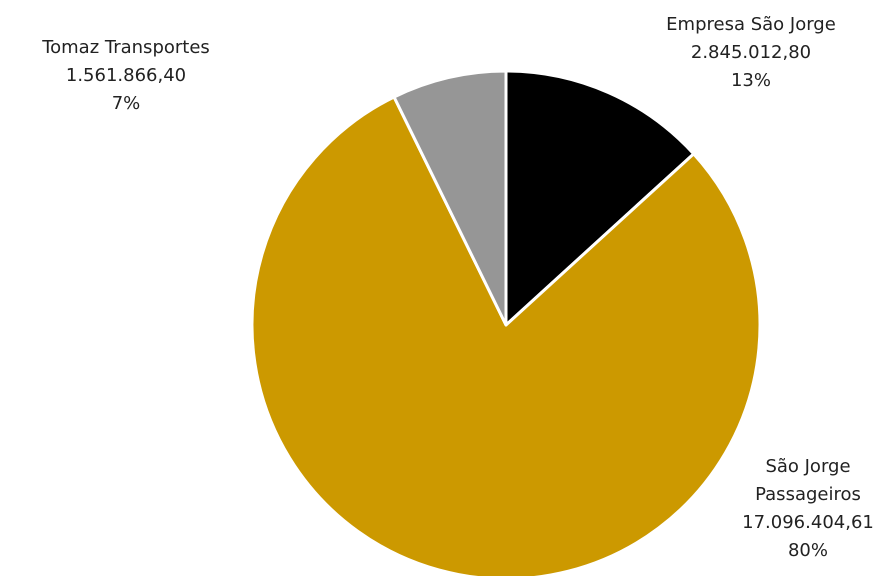 This screenshot has height=576, width=889. I want to click on label-value: 1.561.866,40, so click(126, 75).